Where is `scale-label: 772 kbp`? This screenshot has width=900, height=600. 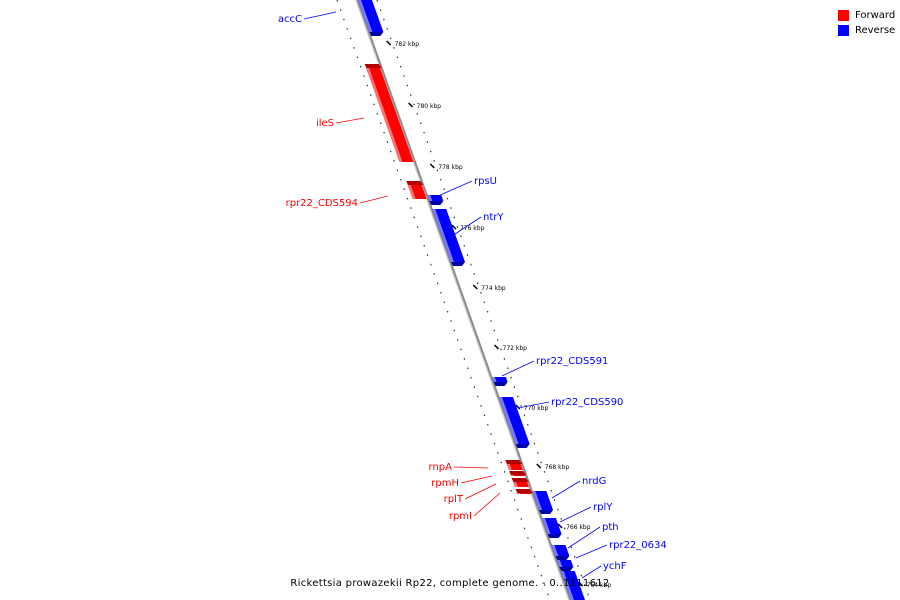 scale-label: 772 kbp is located at coordinates (515, 348).